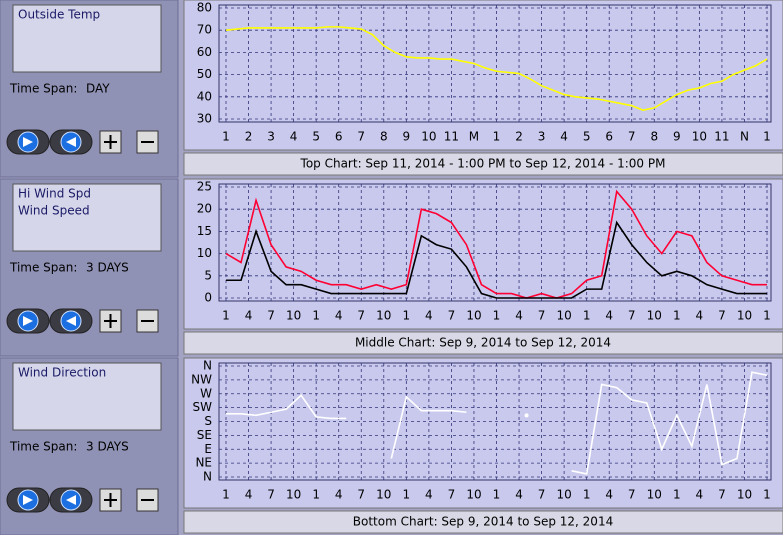  Describe the element at coordinates (483, 343) in the screenshot. I see `caption-bar` at that location.